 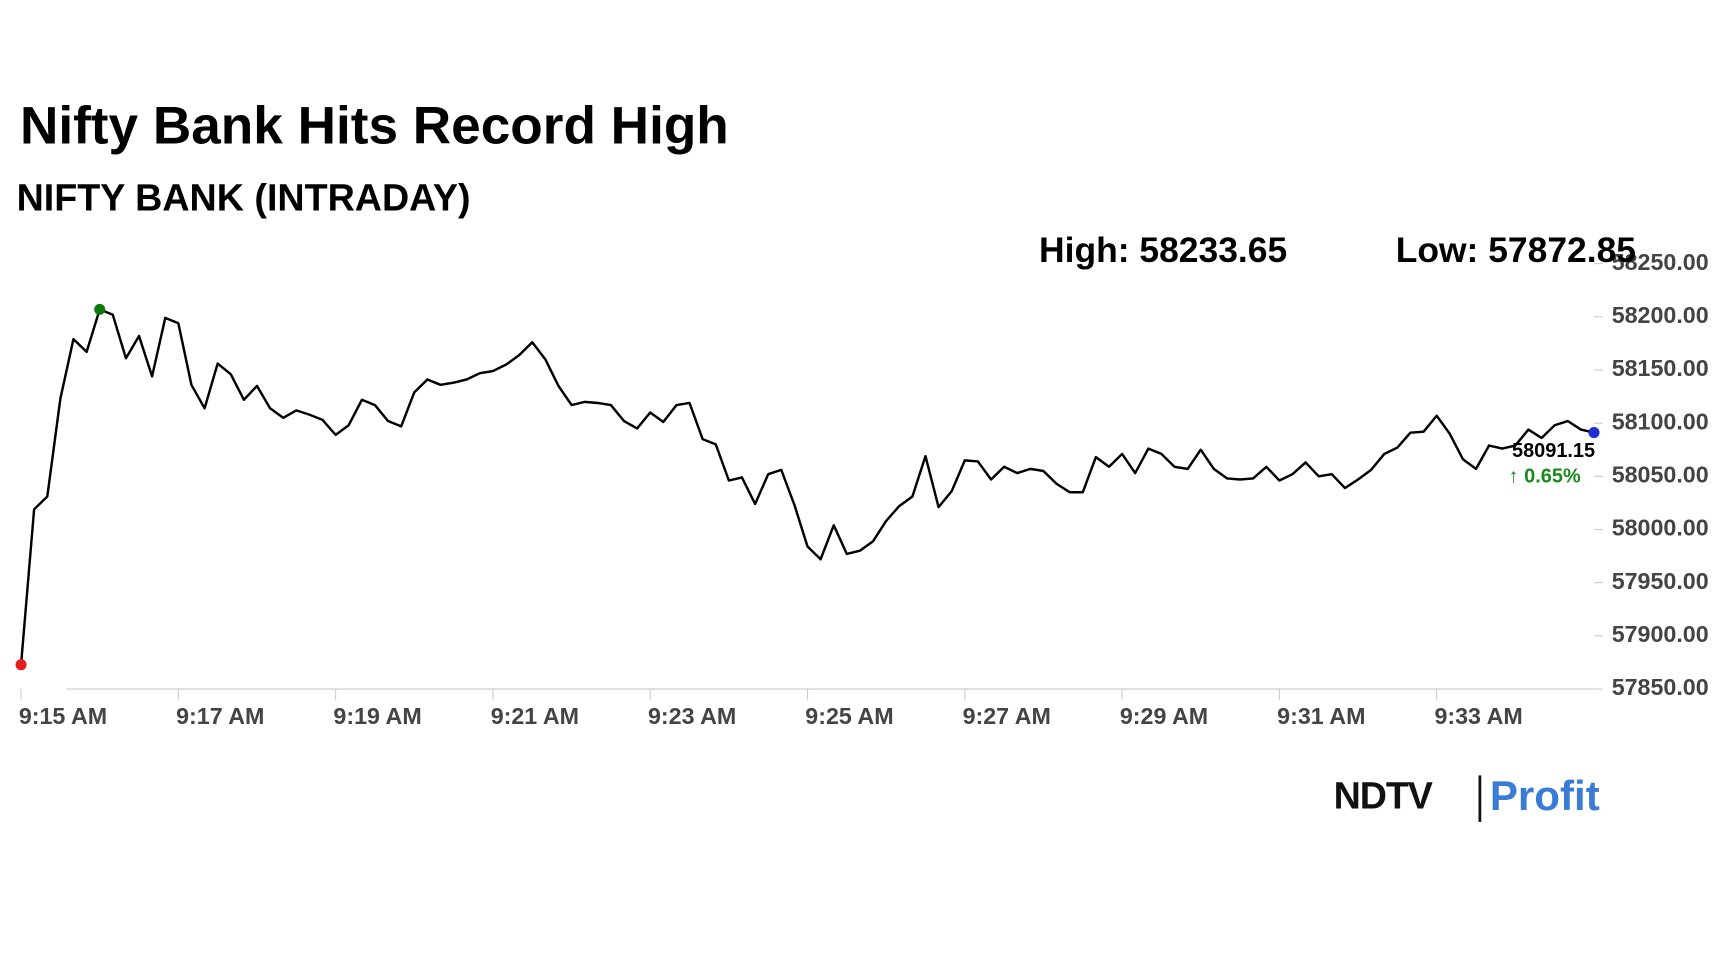 What do you see at coordinates (535, 716) in the screenshot?
I see `x-tick-label: 9:21 AM` at bounding box center [535, 716].